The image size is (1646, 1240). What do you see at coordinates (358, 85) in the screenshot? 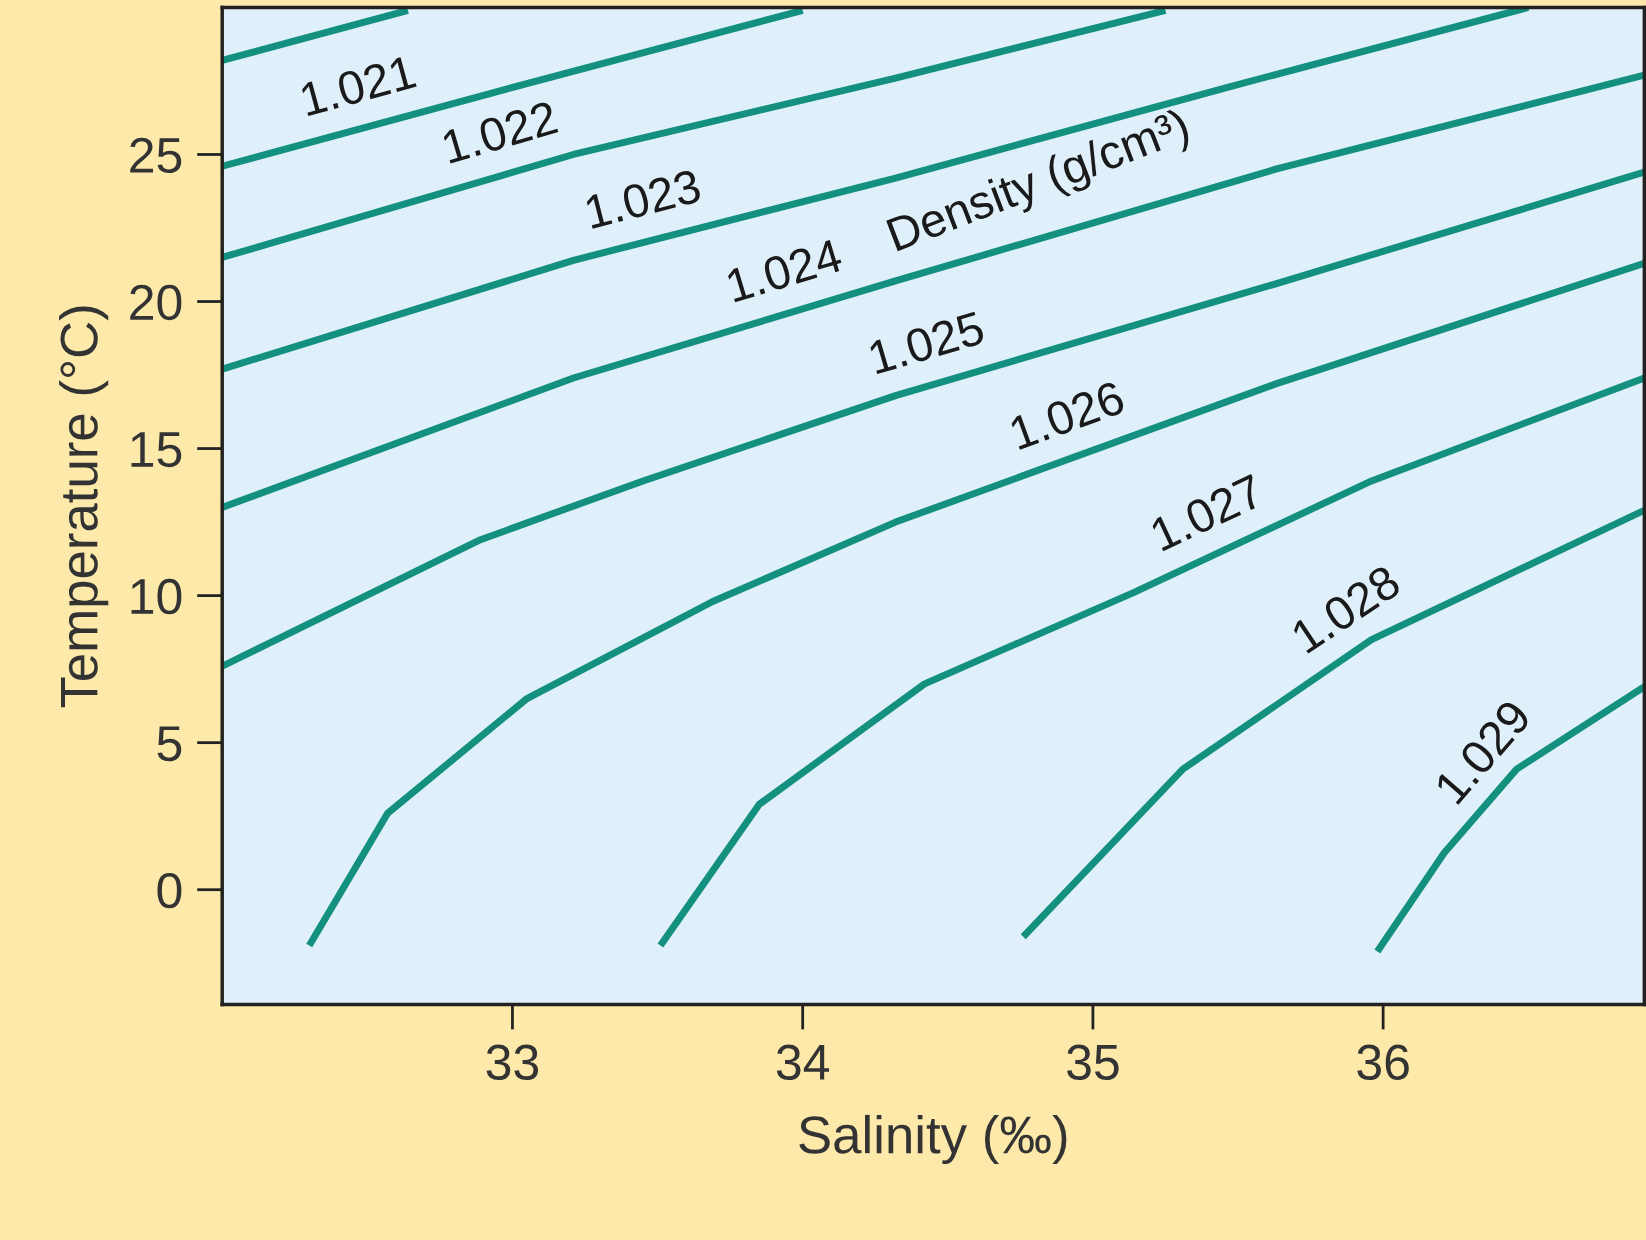
I see `text: 1.021` at bounding box center [358, 85].